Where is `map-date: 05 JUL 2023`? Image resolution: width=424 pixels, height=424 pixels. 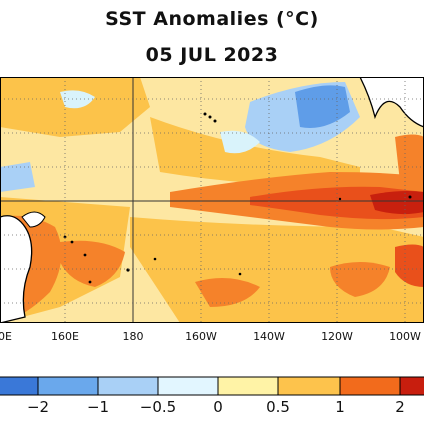
map-date: 05 JUL 2023 is located at coordinates (212, 55).